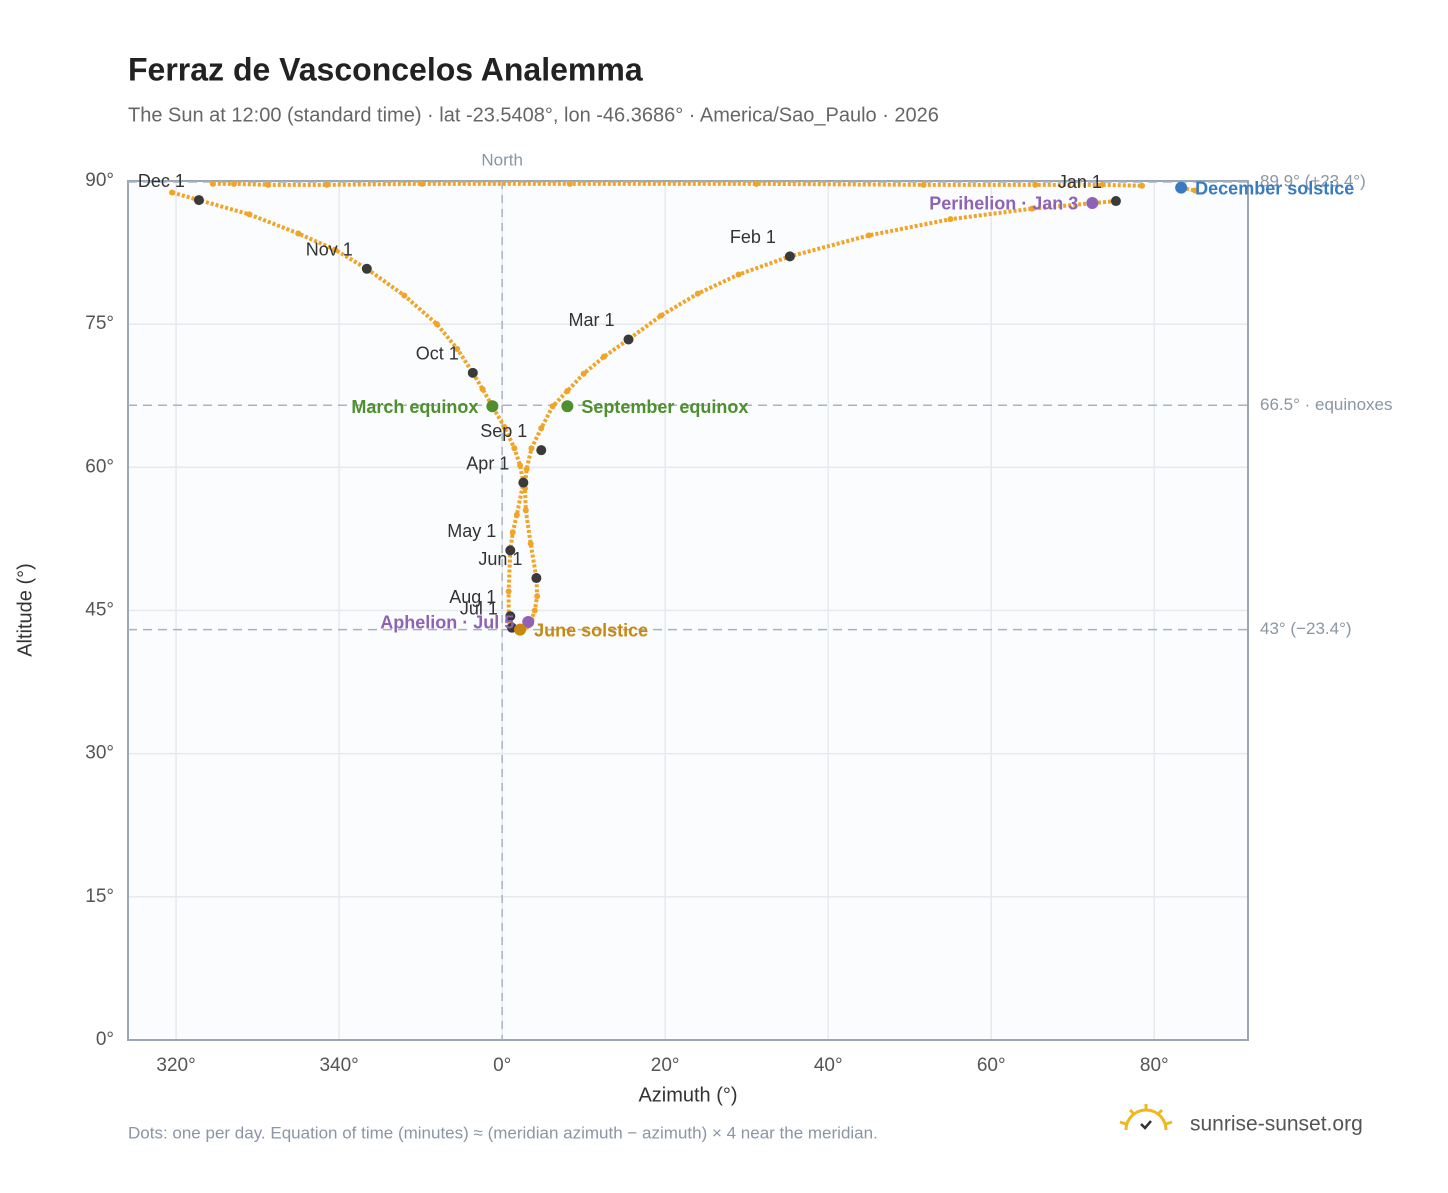 This screenshot has width=1448, height=1193. Describe the element at coordinates (828, 1065) in the screenshot. I see `x-tick-label: 40°` at that location.